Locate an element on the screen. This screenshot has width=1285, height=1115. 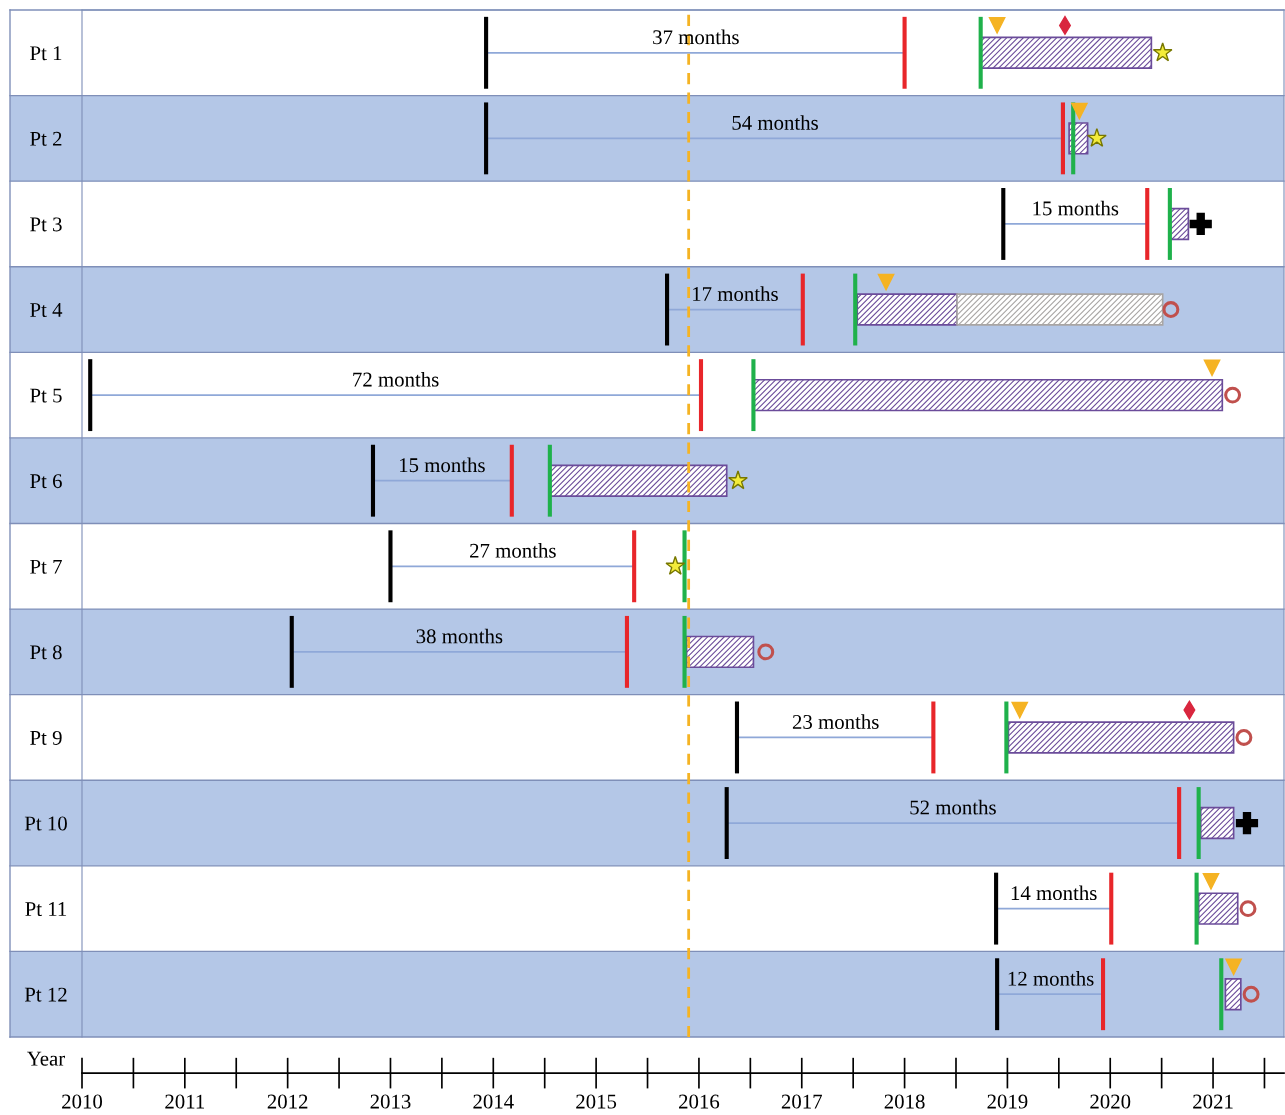
y-tick-label: Pt 6 is located at coordinates (46, 481).